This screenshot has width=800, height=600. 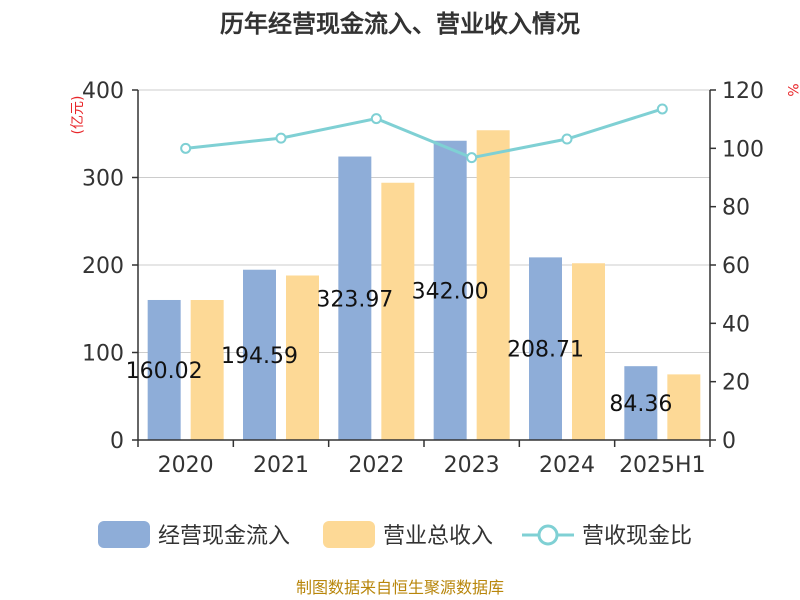 I want to click on legend: 经营现金流入 营业总收入 营收现金比, so click(x=395, y=535).